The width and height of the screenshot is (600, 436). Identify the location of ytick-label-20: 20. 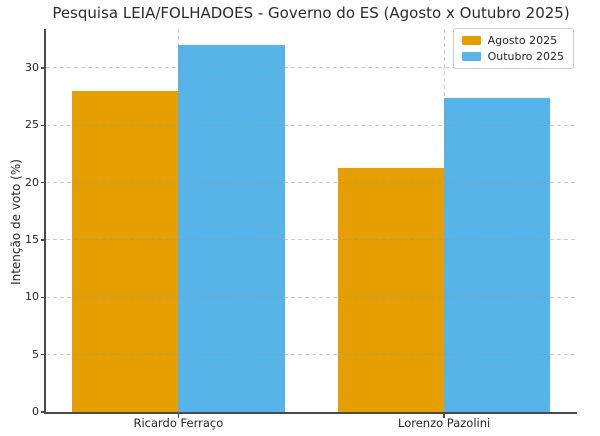
(32, 182).